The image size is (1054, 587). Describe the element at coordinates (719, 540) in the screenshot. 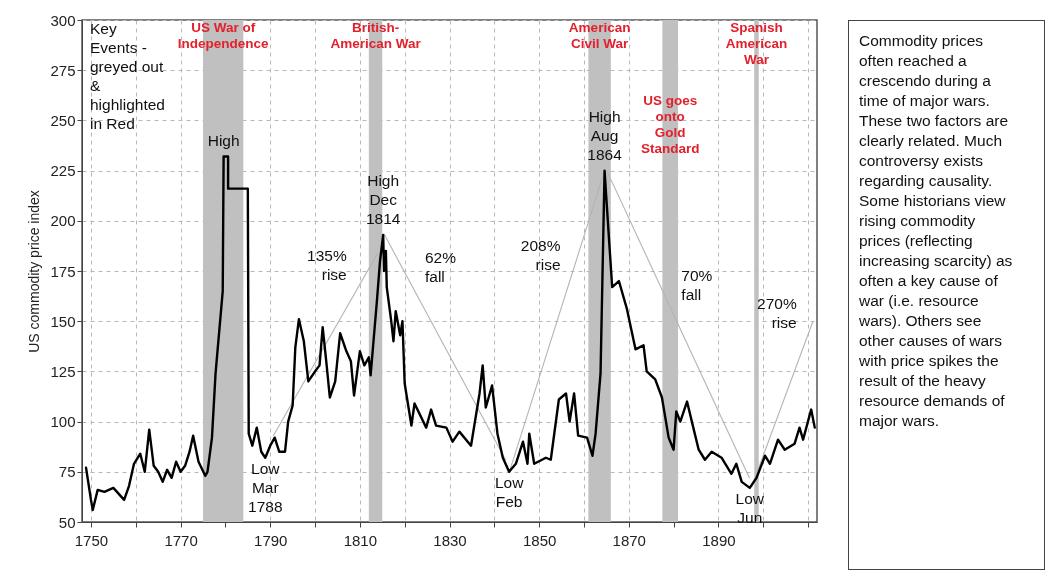

I see `x-tick-label: 1890` at that location.